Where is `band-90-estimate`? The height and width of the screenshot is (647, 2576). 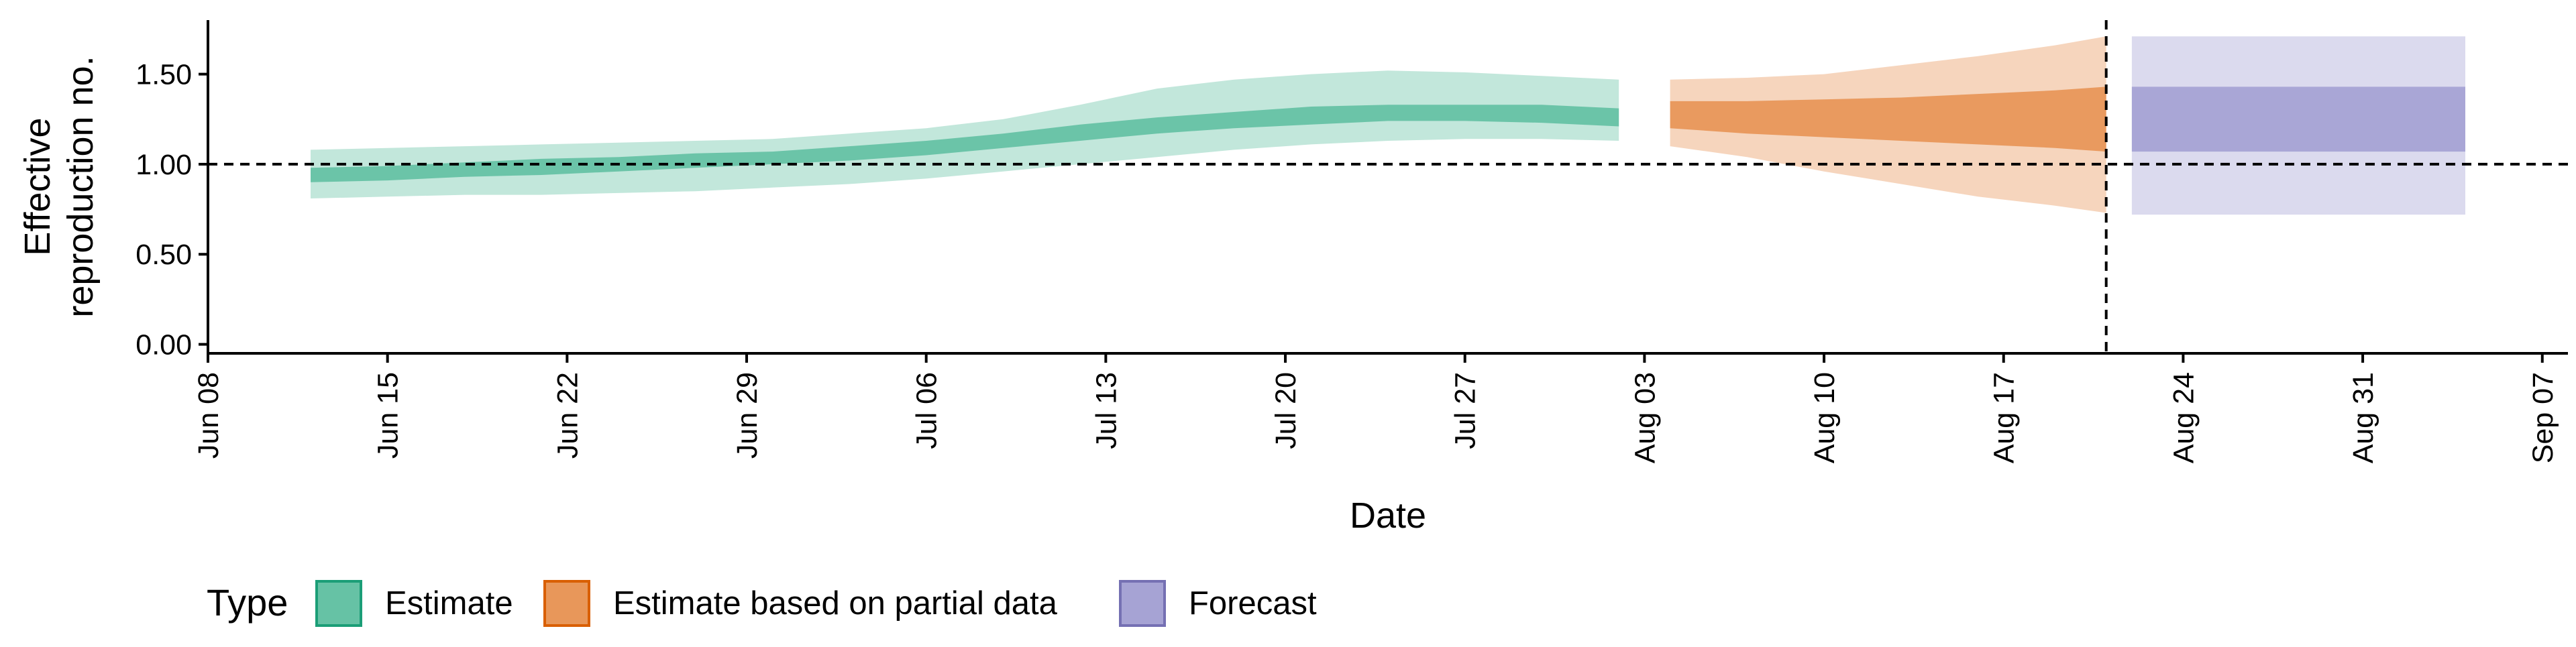 band-90-estimate is located at coordinates (965, 134).